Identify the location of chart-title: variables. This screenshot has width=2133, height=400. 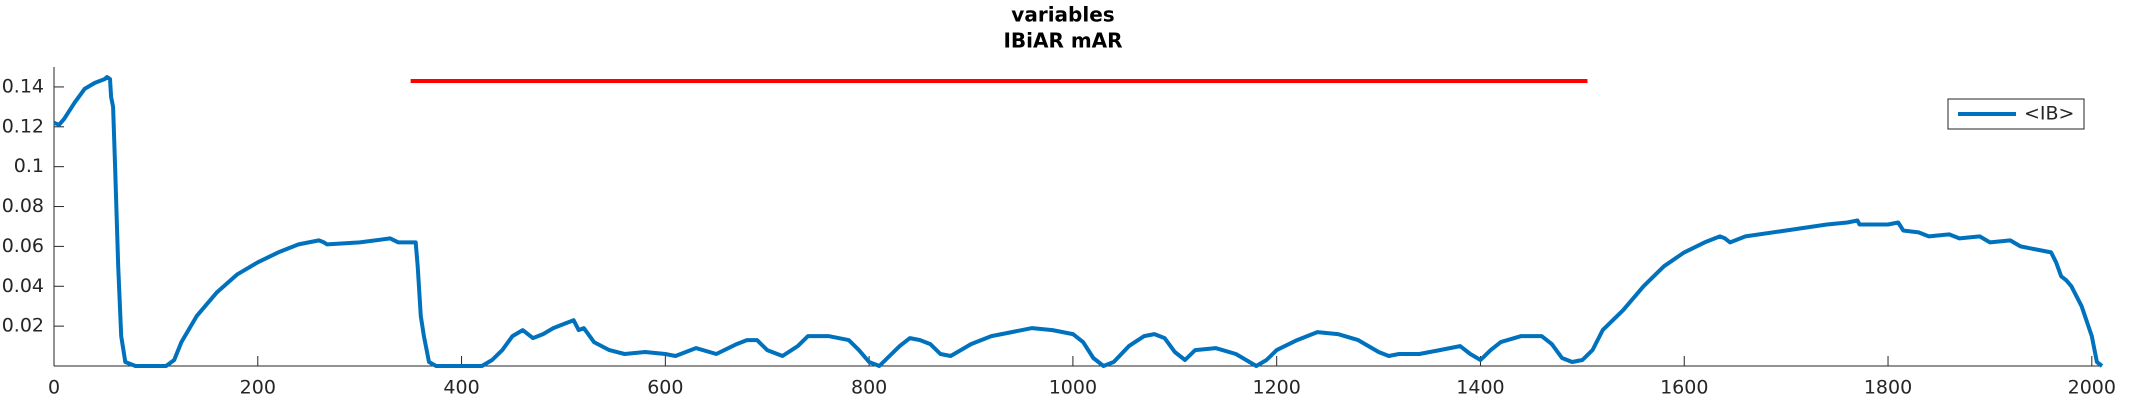
(1062, 15).